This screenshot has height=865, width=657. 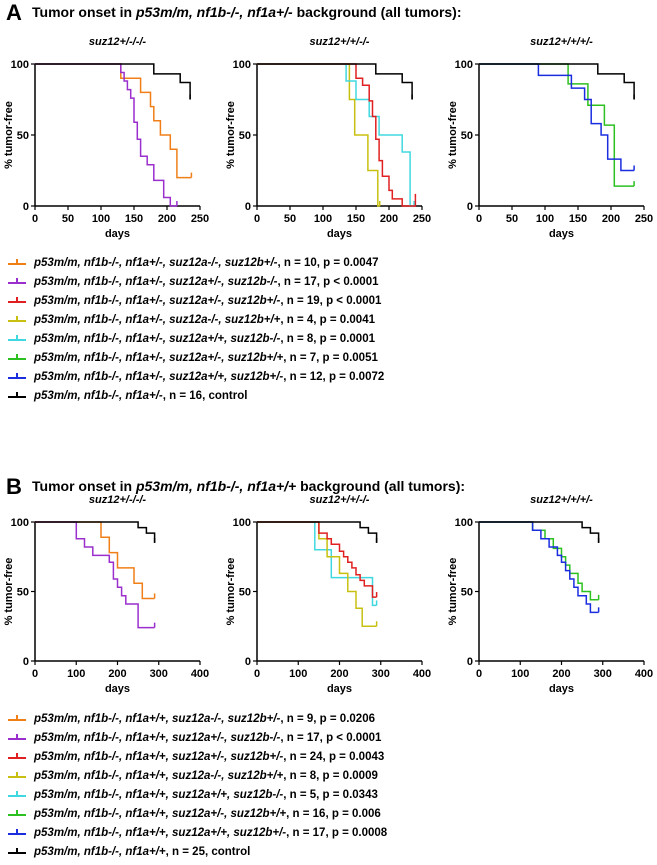 What do you see at coordinates (334, 377) in the screenshot?
I see `legend-a-stat: , n = 12, p = 0.0072` at bounding box center [334, 377].